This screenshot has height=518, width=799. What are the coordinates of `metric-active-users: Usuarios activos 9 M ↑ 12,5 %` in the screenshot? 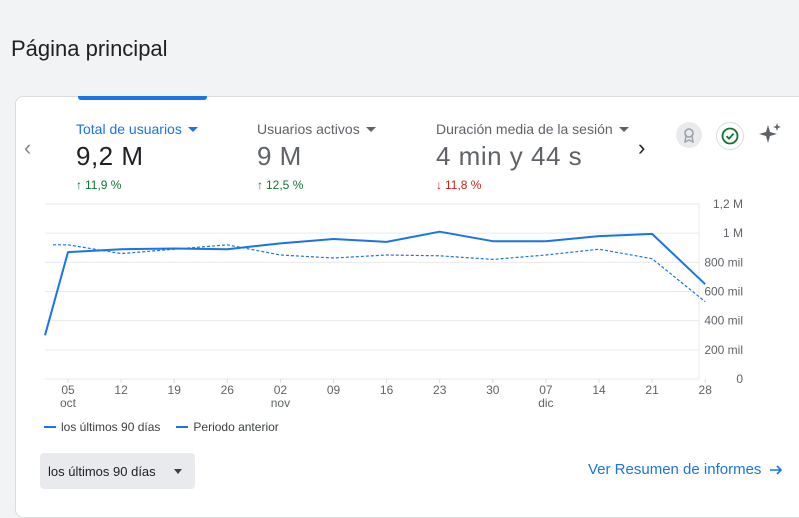 It's located at (316, 156).